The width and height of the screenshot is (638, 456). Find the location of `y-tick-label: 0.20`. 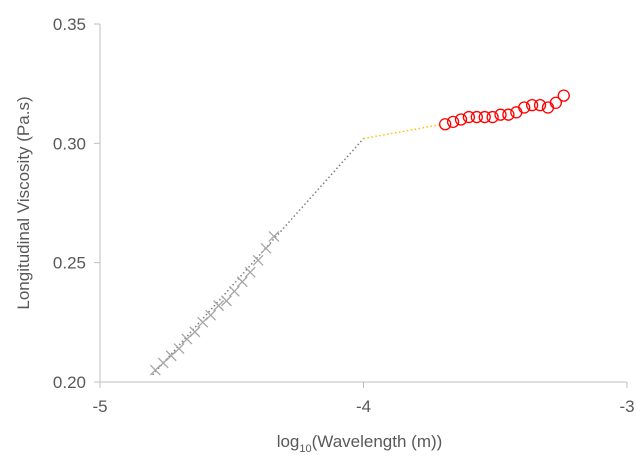

y-tick-label: 0.20 is located at coordinates (69, 382).